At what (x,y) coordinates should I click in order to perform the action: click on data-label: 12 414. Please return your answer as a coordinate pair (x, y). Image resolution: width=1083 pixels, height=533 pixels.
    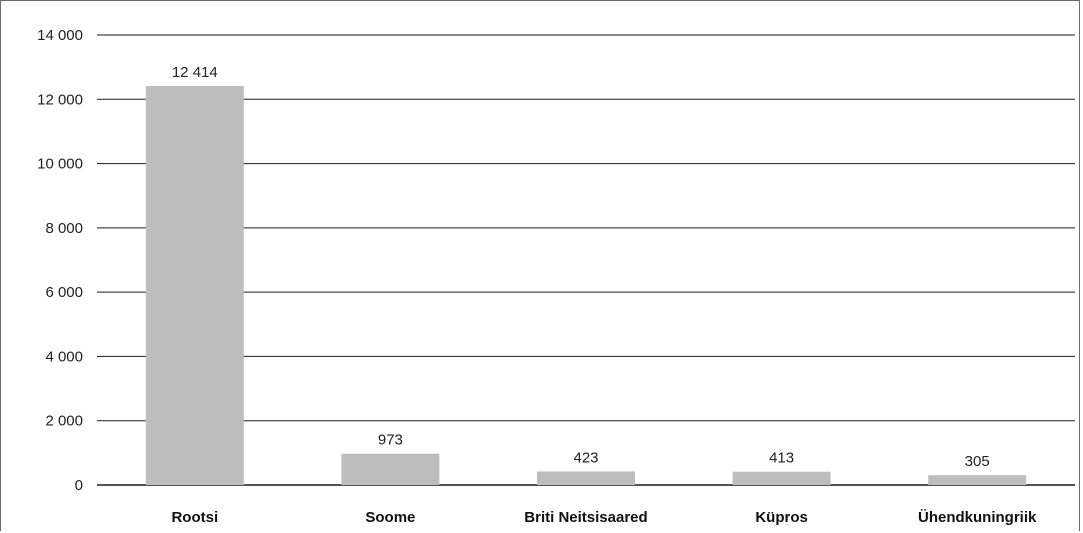
    Looking at the image, I should click on (195, 72).